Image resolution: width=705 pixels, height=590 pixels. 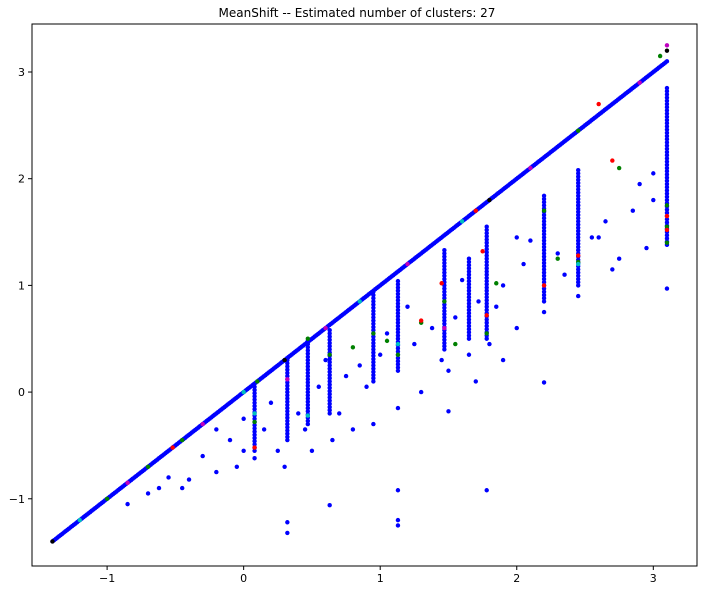 What do you see at coordinates (127, 482) in the screenshot?
I see `magenta-point` at bounding box center [127, 482].